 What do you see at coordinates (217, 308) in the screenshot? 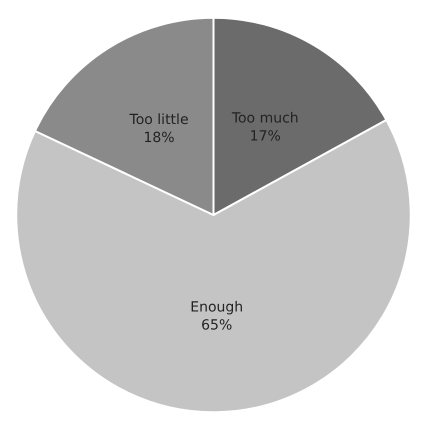
I see `slice-label: Enough` at bounding box center [217, 308].